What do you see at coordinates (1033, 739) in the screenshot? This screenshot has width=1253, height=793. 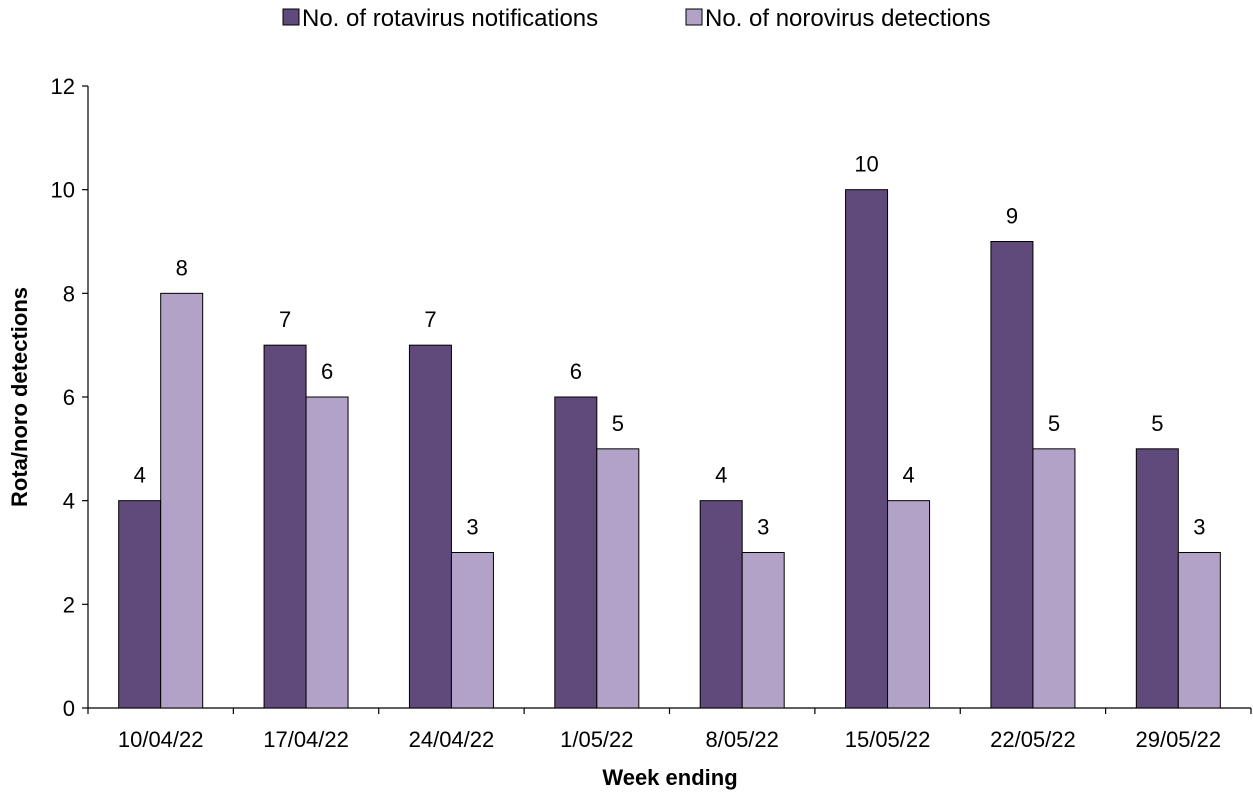 I see `x-tick-label: 22/05/22` at bounding box center [1033, 739].